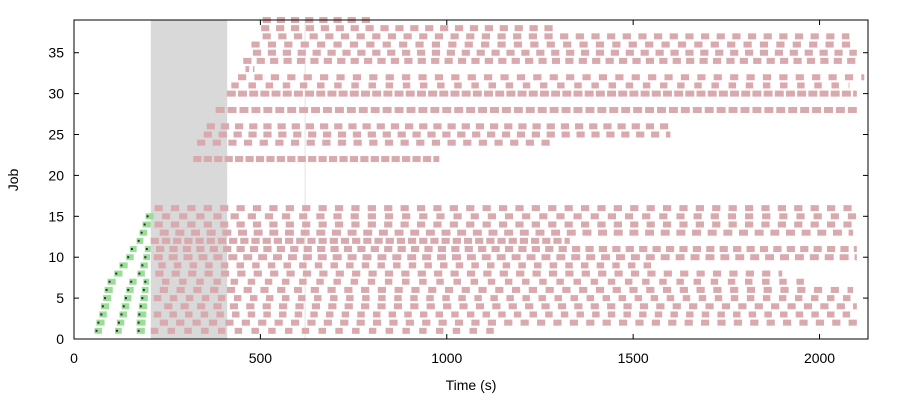 Image resolution: width=900 pixels, height=400 pixels. What do you see at coordinates (60, 339) in the screenshot?
I see `y-tick-label: 0` at bounding box center [60, 339].